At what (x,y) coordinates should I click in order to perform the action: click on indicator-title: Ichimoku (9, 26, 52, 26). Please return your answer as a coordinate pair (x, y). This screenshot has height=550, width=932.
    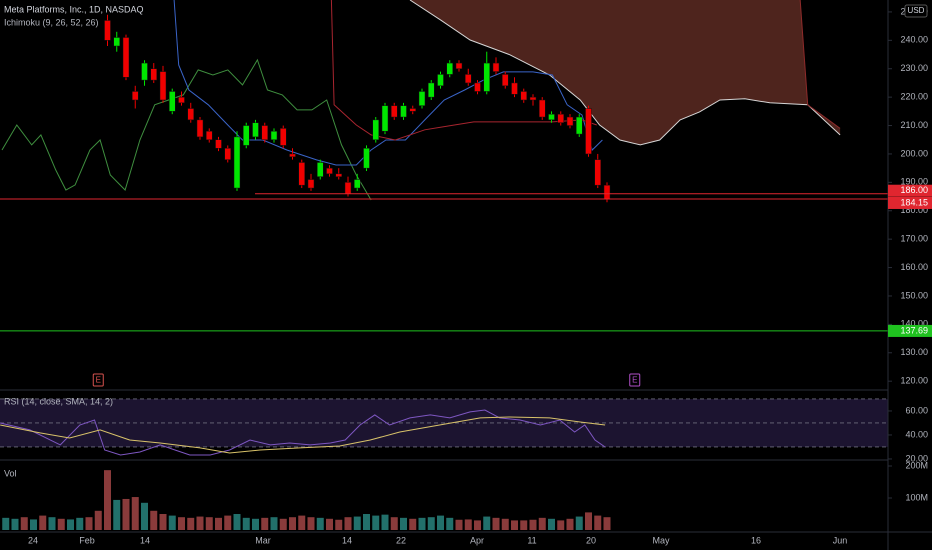
    Looking at the image, I should click on (51, 22).